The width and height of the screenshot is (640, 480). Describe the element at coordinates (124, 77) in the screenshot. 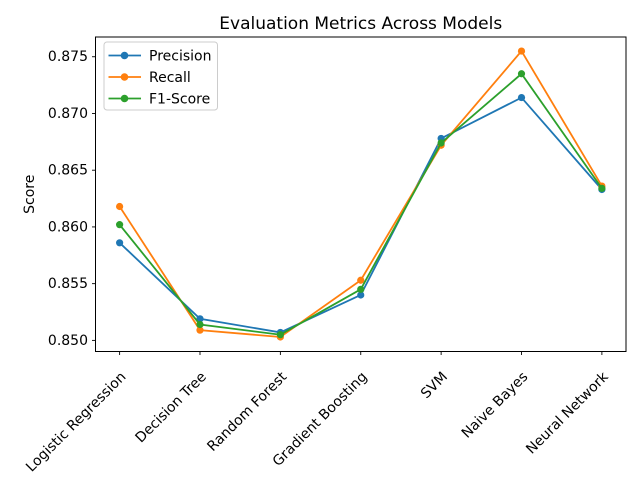

I see `legend-marker-recall` at that location.